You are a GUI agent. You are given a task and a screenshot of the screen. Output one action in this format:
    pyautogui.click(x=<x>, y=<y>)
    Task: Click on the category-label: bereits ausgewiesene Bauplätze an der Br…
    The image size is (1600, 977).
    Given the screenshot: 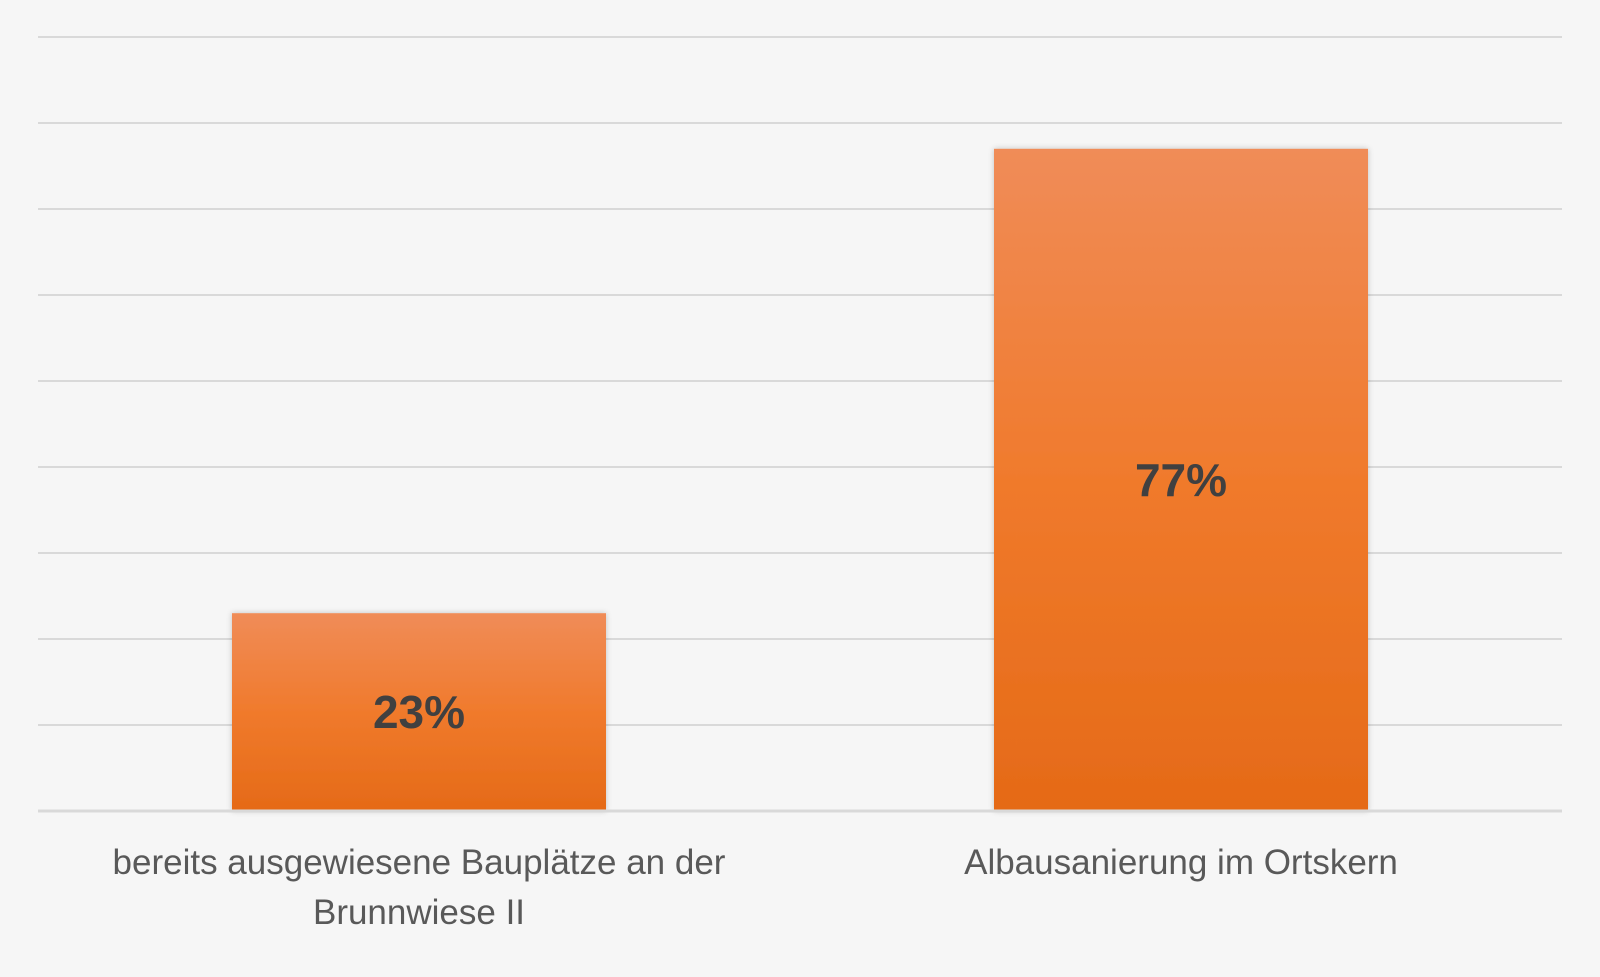 What is the action you would take?
    pyautogui.click(x=419, y=887)
    